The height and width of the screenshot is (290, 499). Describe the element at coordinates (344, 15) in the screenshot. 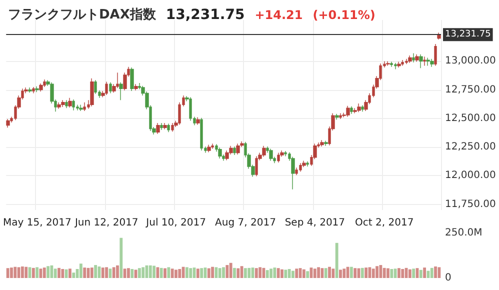

I see `annotation: (+0.11%)` at that location.